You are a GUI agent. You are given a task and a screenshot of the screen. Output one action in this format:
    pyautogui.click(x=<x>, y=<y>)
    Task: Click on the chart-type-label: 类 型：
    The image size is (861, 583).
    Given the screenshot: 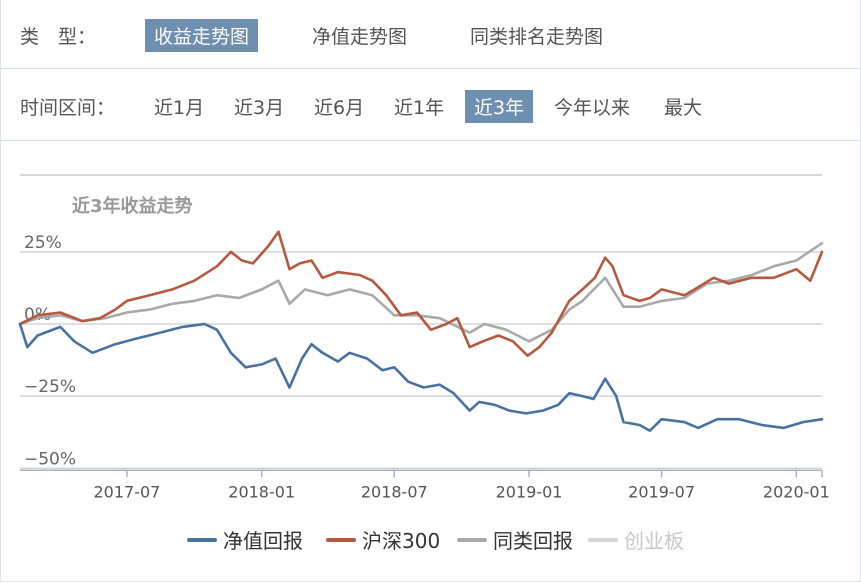 What is the action you would take?
    pyautogui.click(x=58, y=37)
    